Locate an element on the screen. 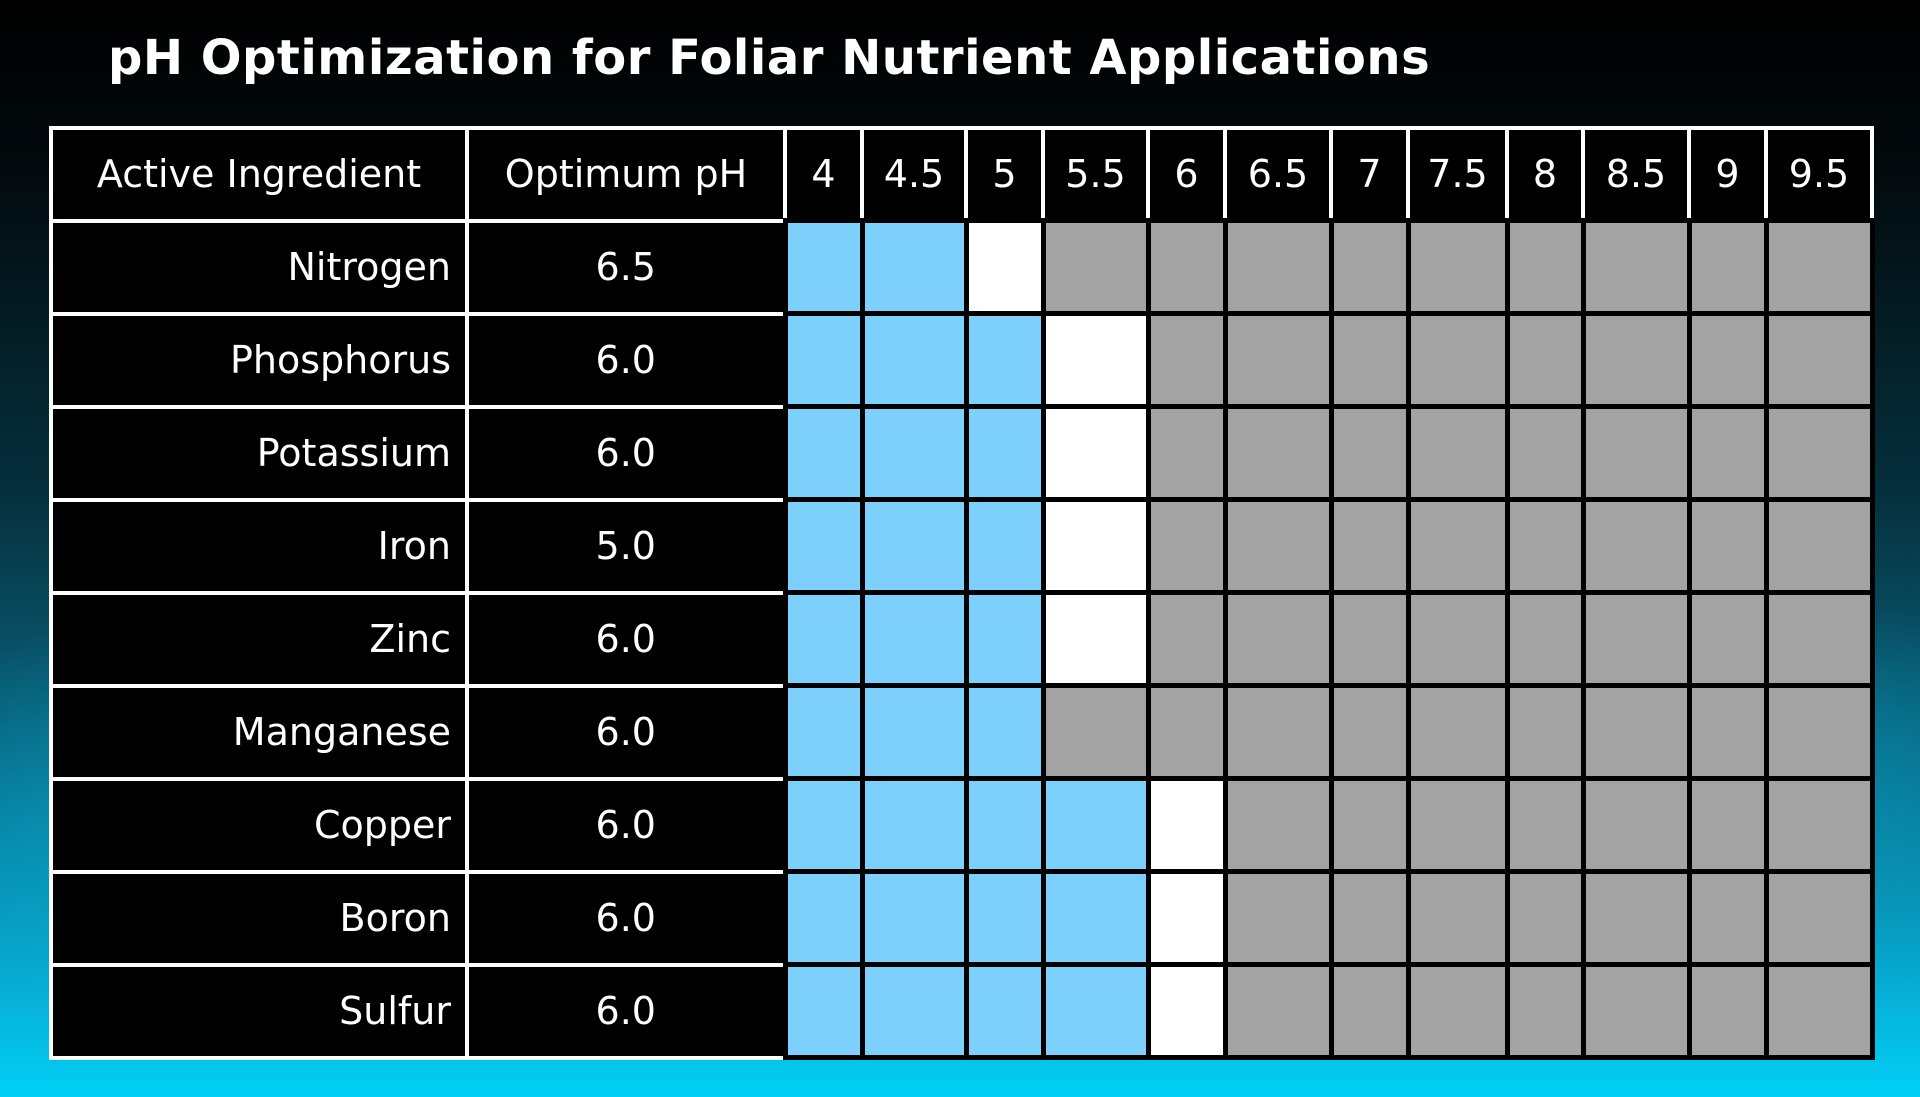  header-ph-8.5: 8.5 is located at coordinates (1636, 174).